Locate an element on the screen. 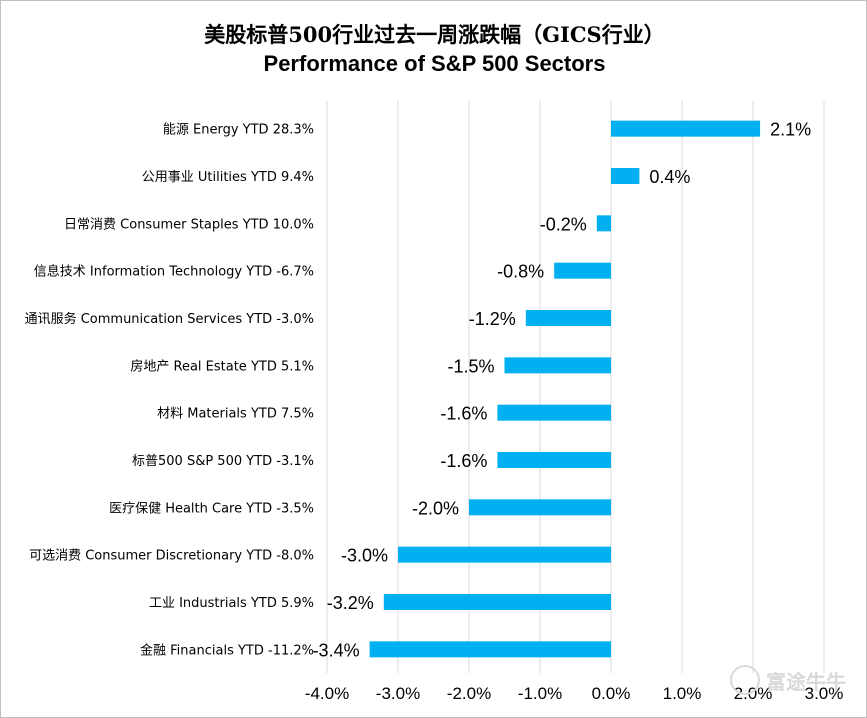 The image size is (867, 718). x-tick-label: -4.0% is located at coordinates (327, 693).